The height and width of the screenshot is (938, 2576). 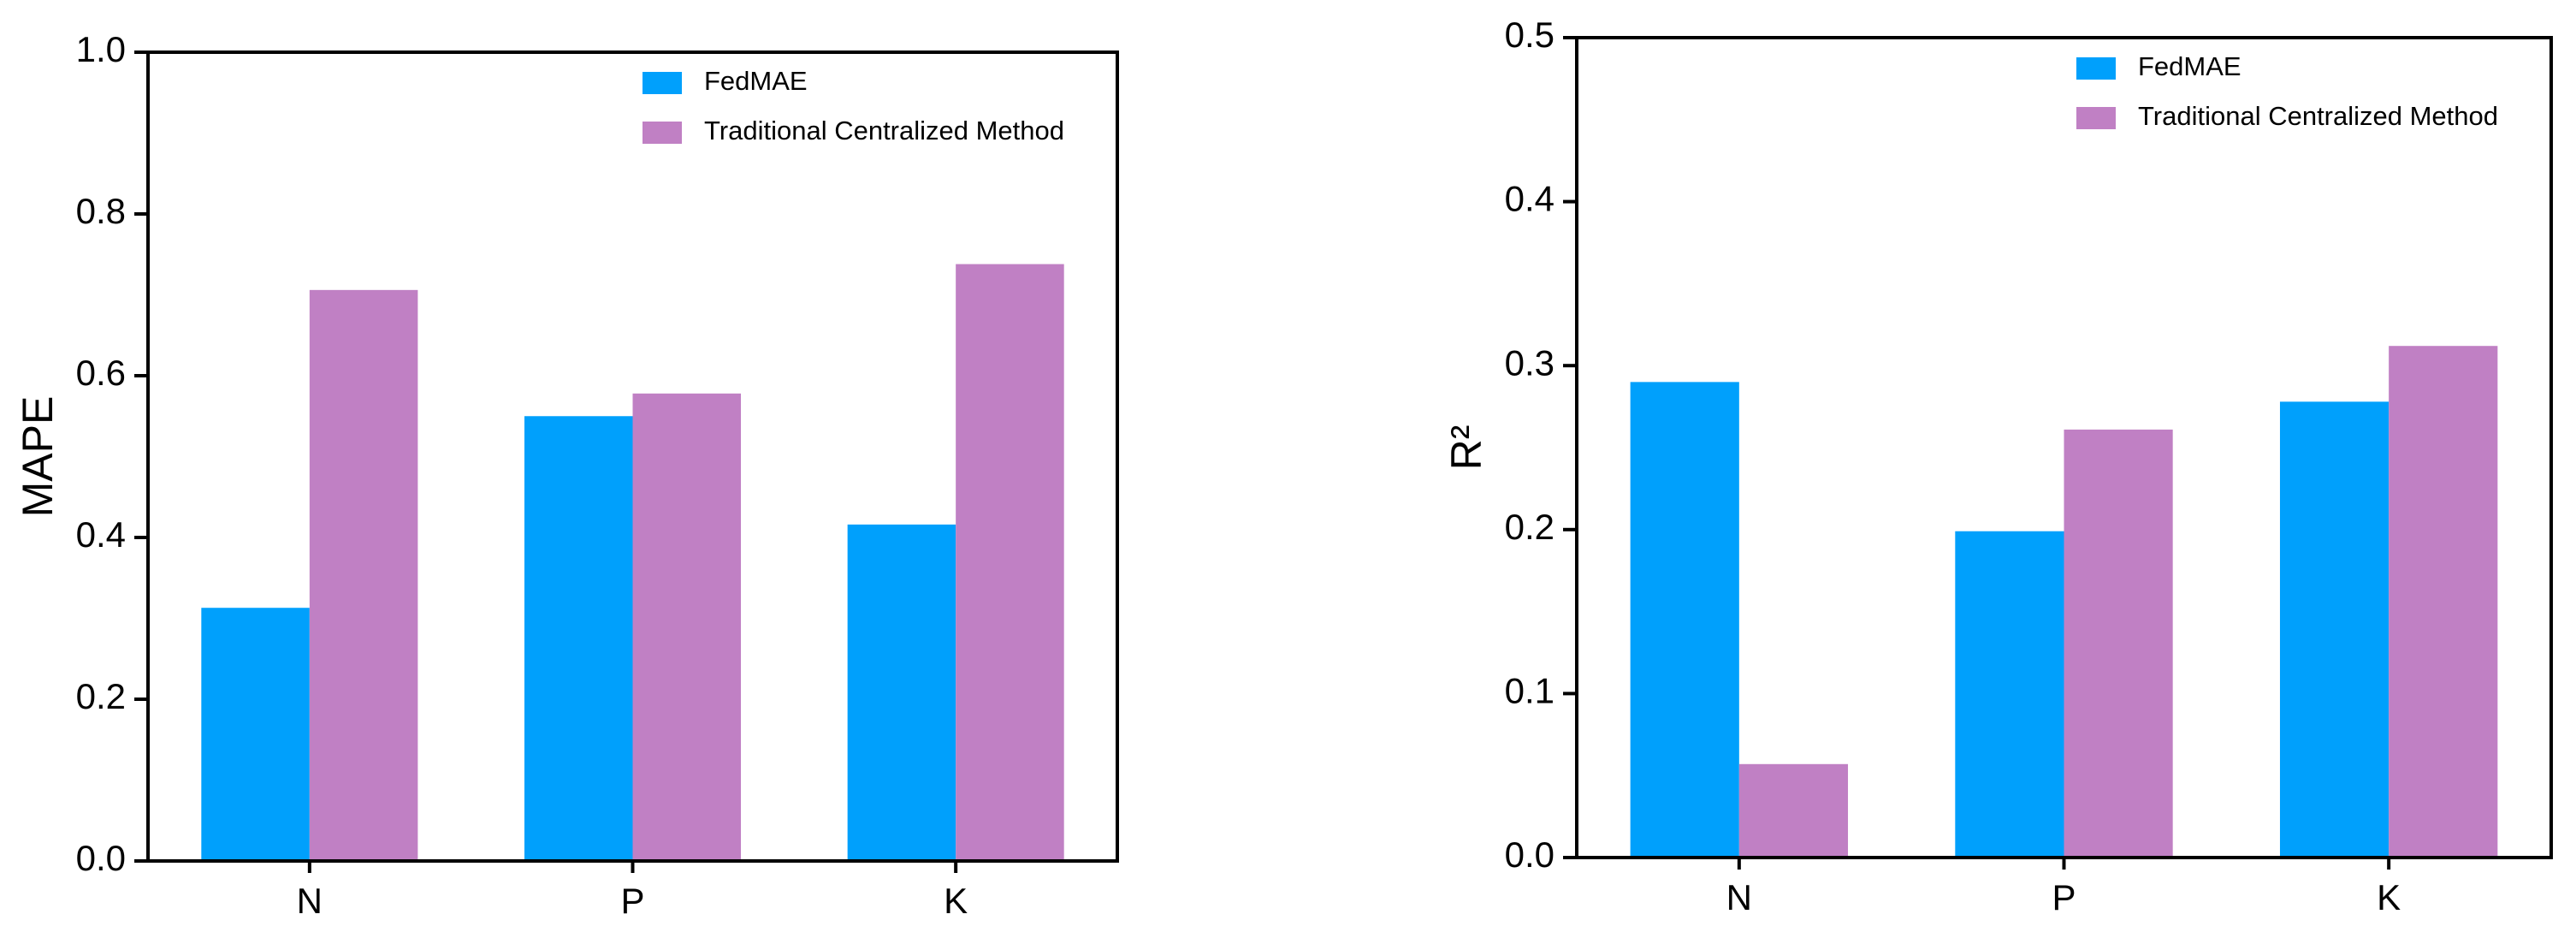 I want to click on y-axis-label: R², so click(x=1466, y=448).